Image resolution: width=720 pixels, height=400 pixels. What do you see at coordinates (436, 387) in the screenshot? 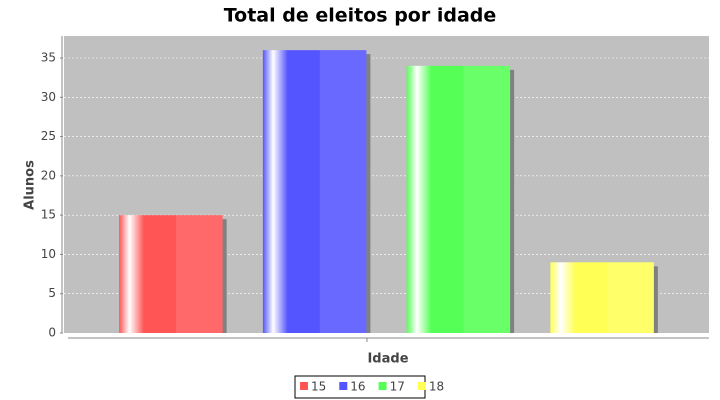
I see `legend-label: 18` at bounding box center [436, 387].